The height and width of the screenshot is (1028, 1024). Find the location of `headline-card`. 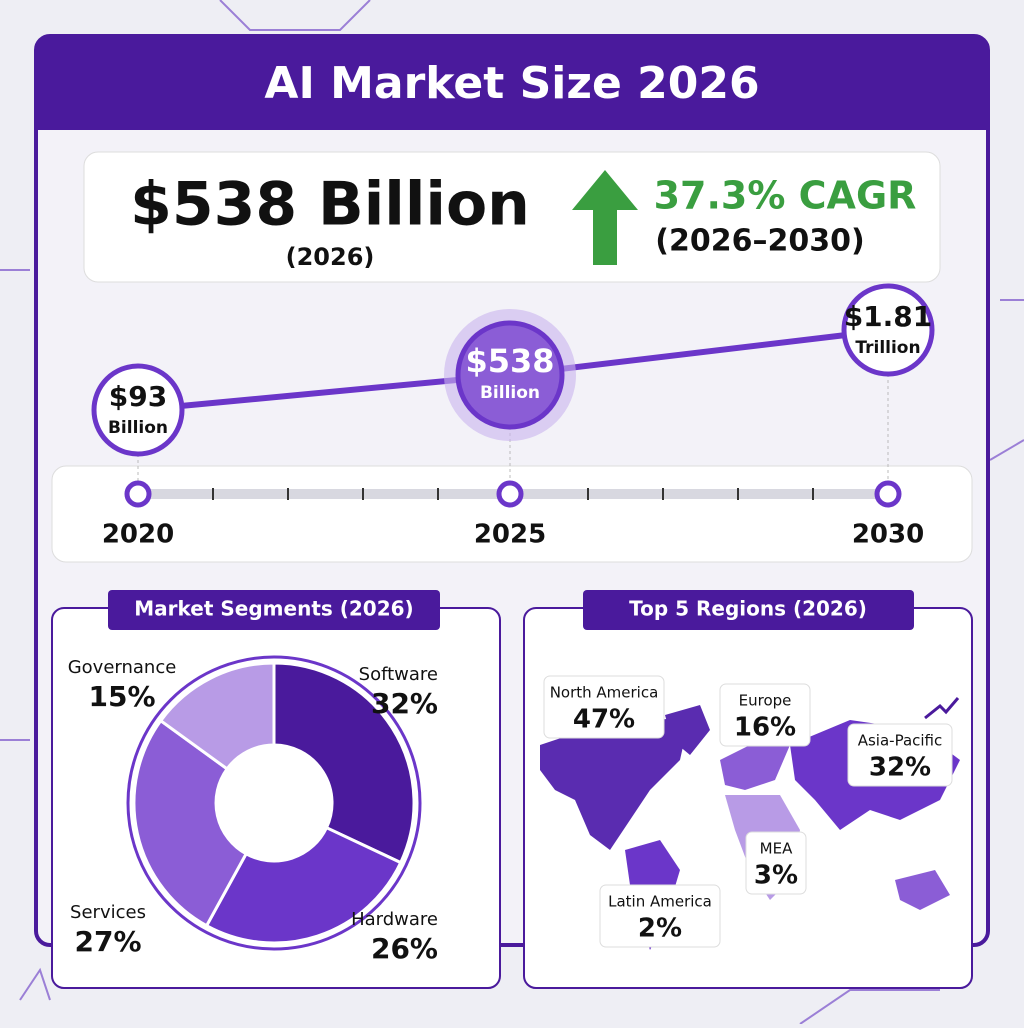

headline-card is located at coordinates (512, 217).